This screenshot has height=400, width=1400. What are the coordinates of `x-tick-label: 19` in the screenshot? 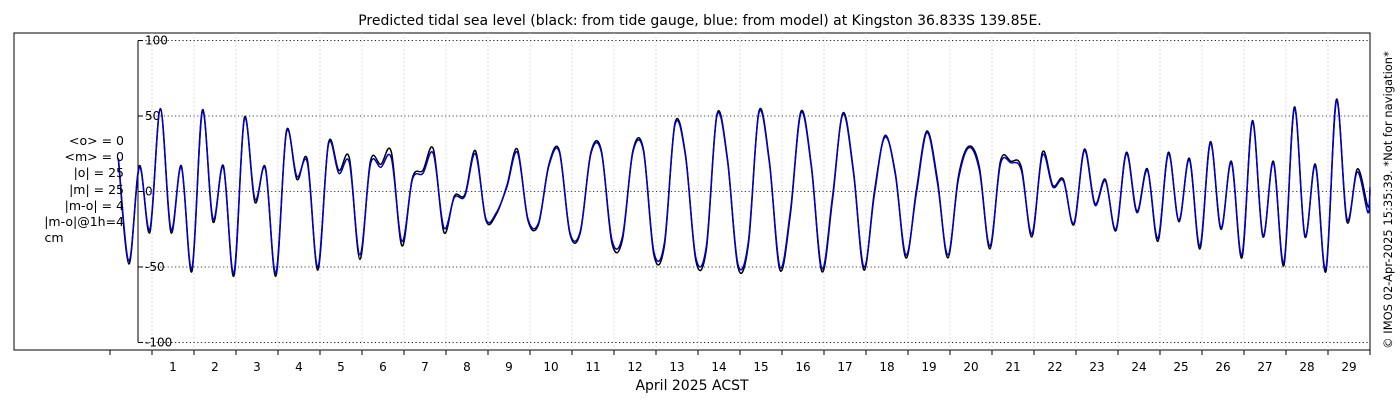 It's located at (928, 367).